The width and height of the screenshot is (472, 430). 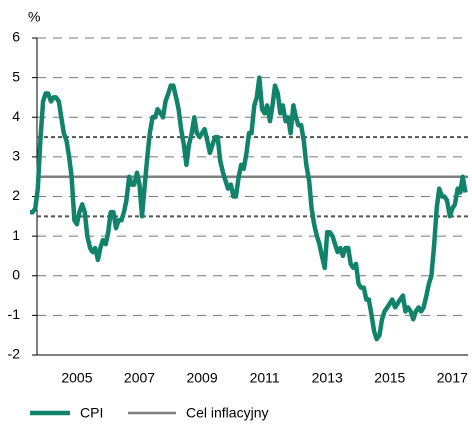 What do you see at coordinates (16, 116) in the screenshot?
I see `y-tick-label: 4` at bounding box center [16, 116].